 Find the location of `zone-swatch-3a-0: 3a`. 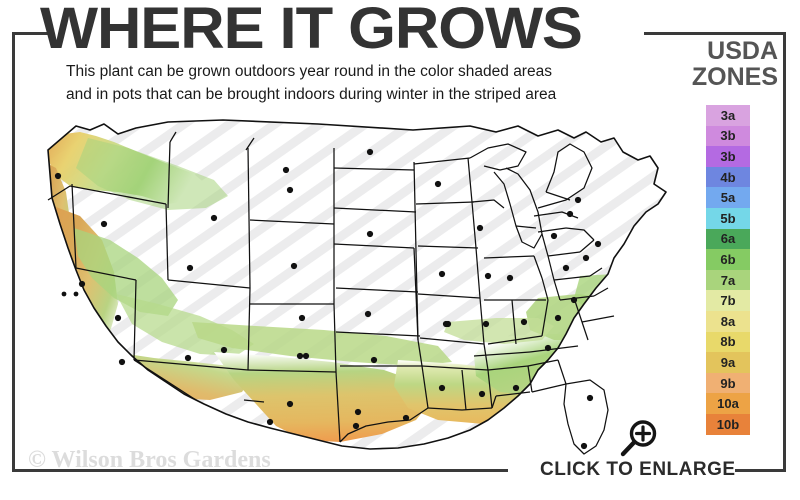

zone-swatch-3a-0: 3a is located at coordinates (728, 115).